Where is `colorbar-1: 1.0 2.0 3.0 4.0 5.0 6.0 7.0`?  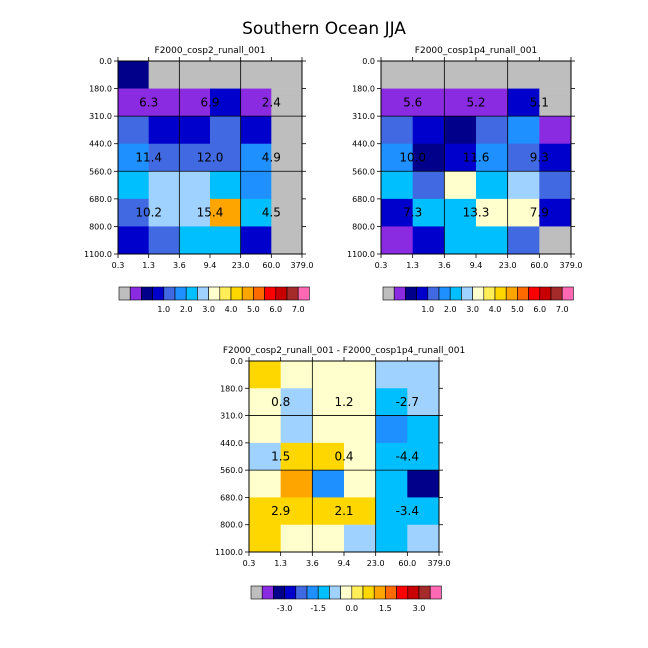
colorbar-1: 1.0 2.0 3.0 4.0 5.0 6.0 7.0 is located at coordinates (214, 300).